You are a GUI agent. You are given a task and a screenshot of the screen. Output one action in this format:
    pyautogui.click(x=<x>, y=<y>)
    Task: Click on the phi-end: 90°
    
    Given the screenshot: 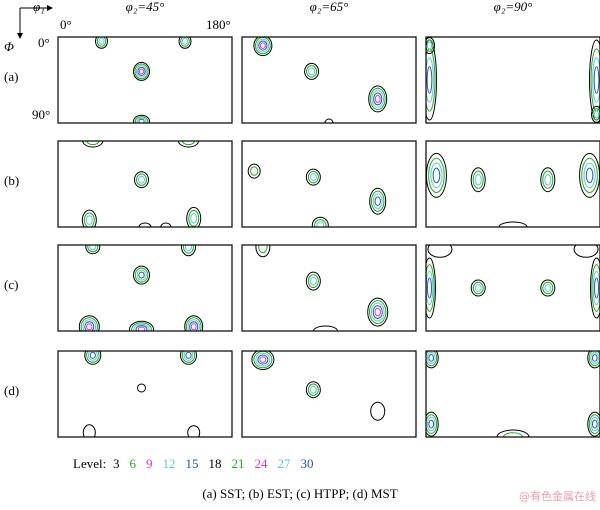 What is the action you would take?
    pyautogui.click(x=41, y=114)
    